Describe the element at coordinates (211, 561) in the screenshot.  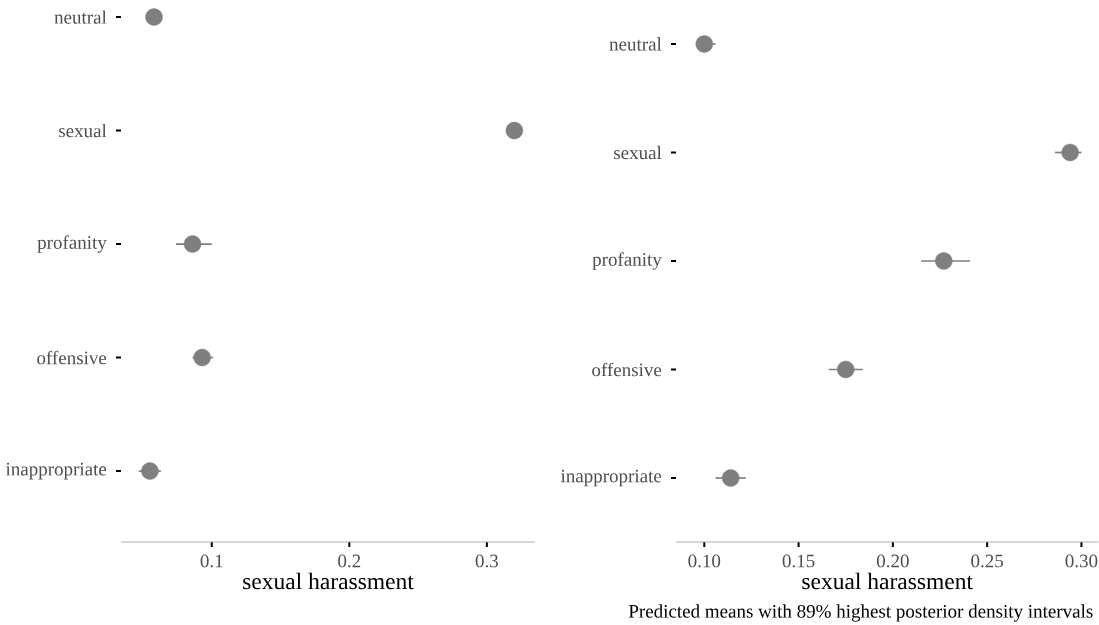
I see `x-tick-label: 0.1` at that location.